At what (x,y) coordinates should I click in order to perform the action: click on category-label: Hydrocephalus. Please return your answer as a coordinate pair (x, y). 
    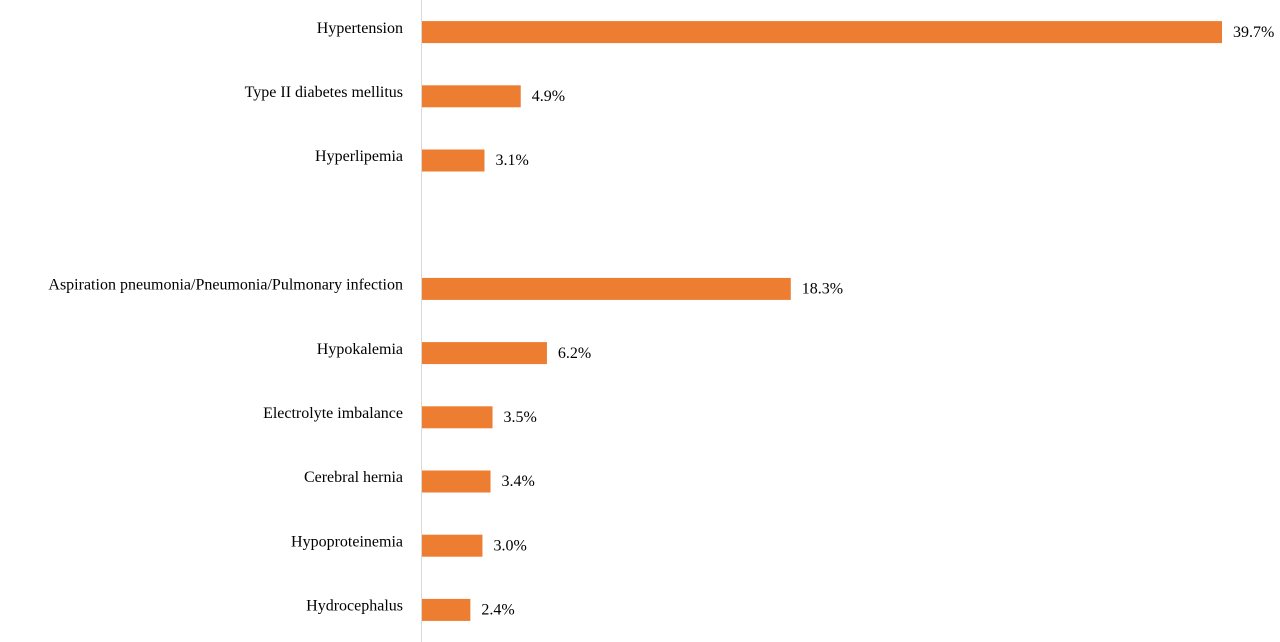
    Looking at the image, I should click on (354, 606).